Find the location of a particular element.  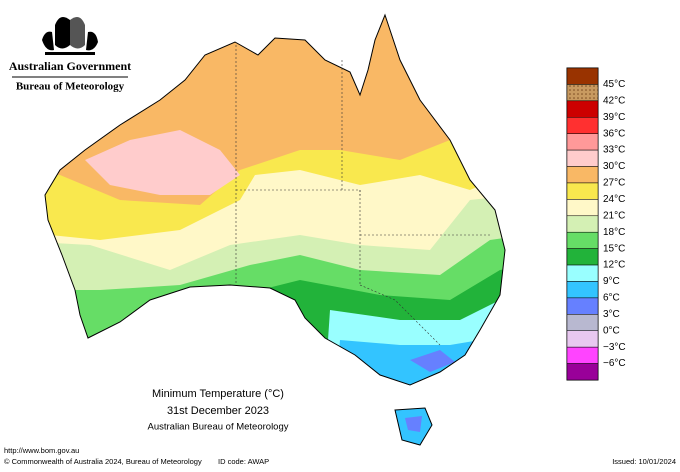

legend-label: 36°C is located at coordinates (614, 133).